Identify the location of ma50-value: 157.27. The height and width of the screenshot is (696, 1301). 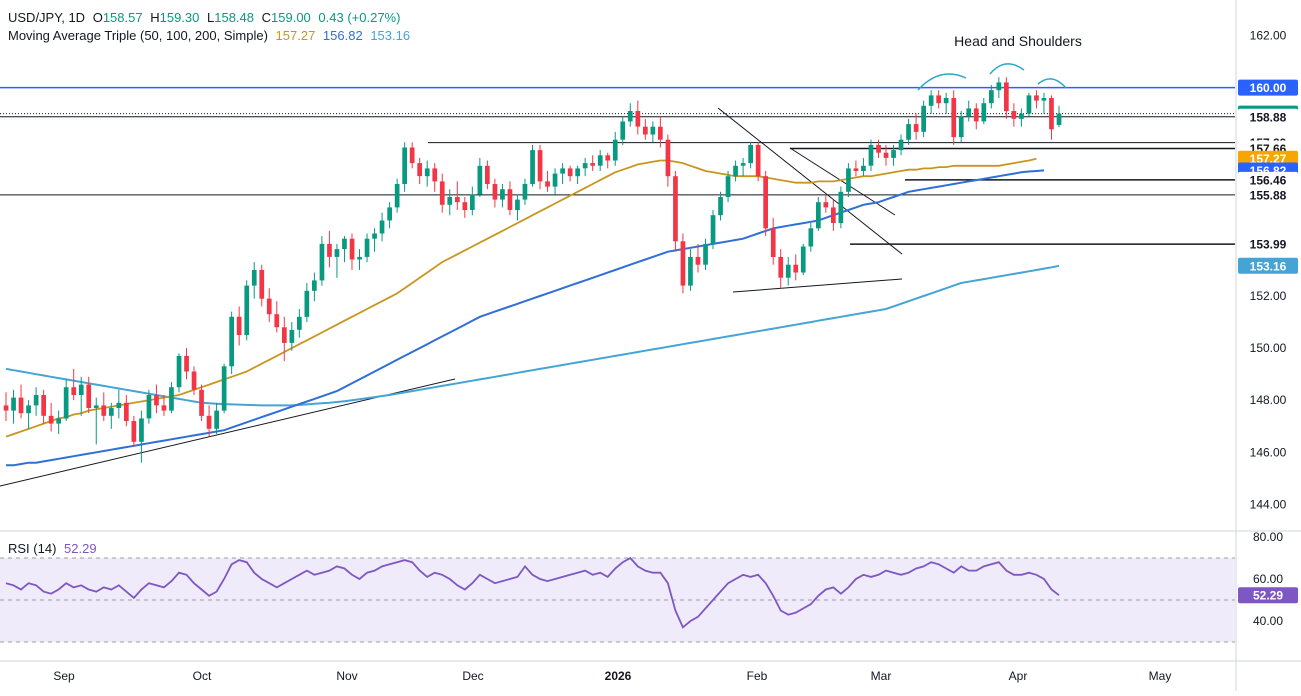
(295, 35).